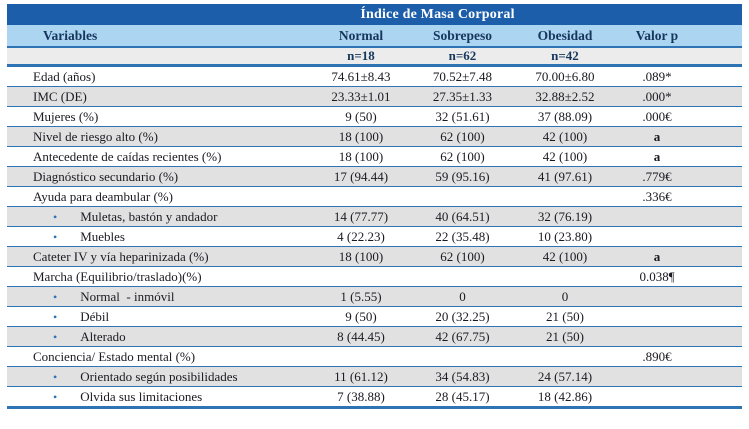 The image size is (749, 429). I want to click on cell-sobrepeso: 28 (45.17), so click(462, 397).